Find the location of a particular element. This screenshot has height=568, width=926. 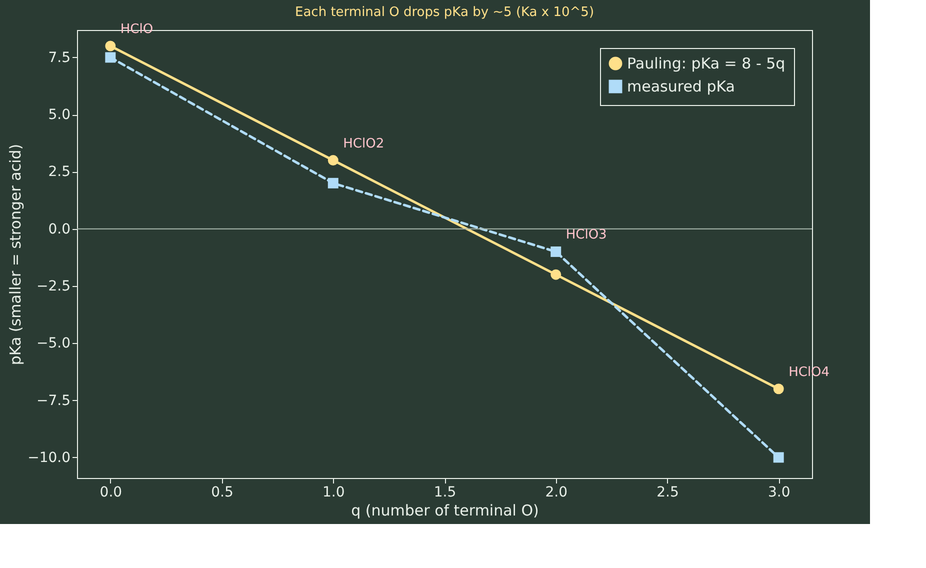

y-tick-label: 2.5 is located at coordinates (59, 172).